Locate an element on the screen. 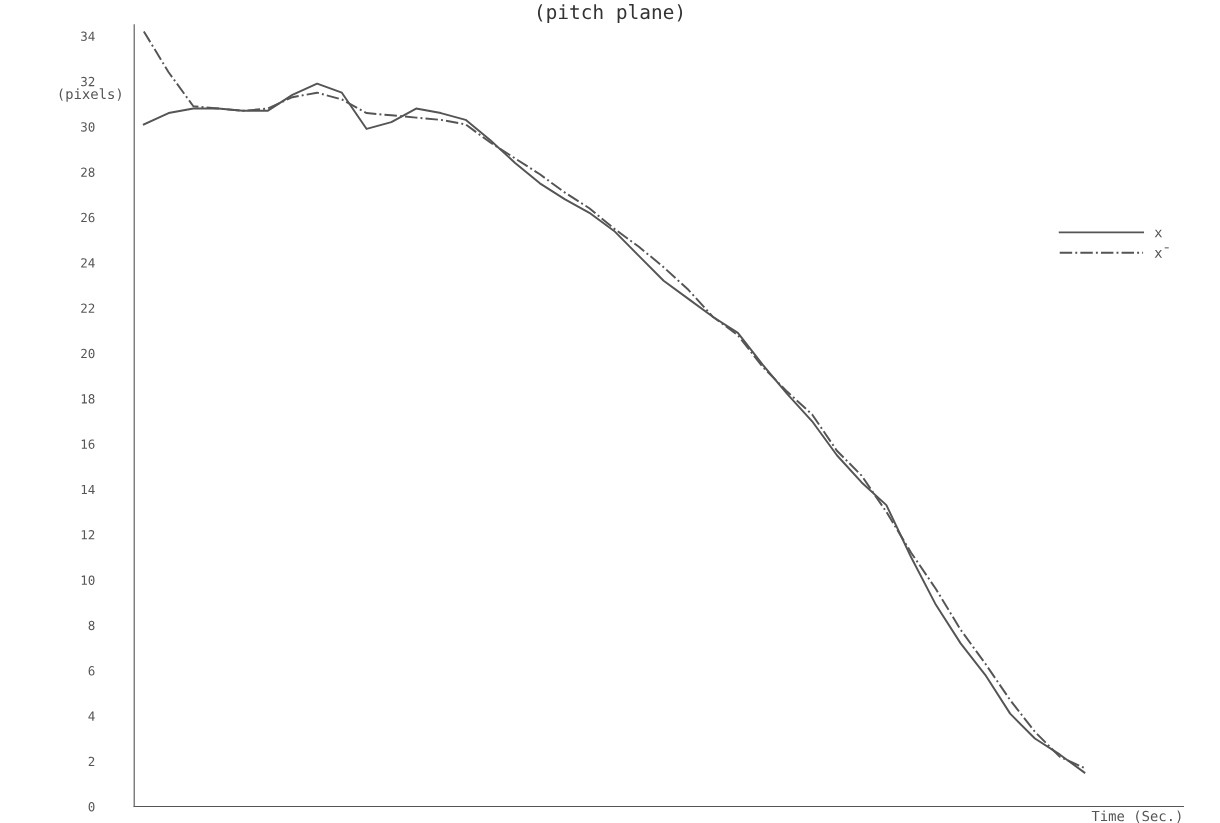  text: x̄ is located at coordinates (1161, 252).